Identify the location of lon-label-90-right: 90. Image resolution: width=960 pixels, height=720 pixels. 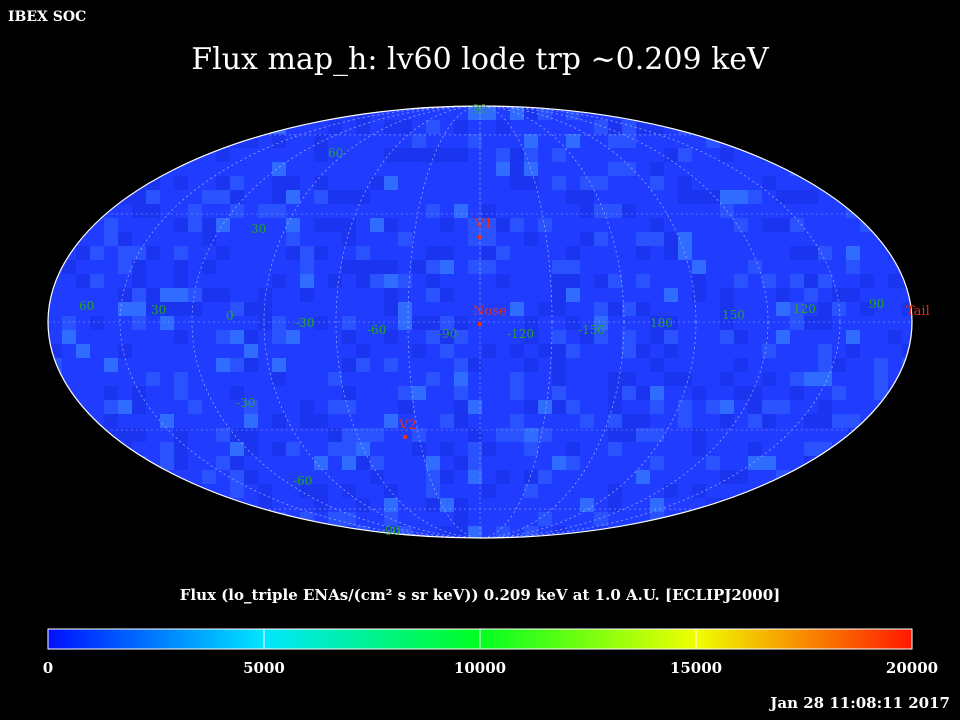
(876, 304).